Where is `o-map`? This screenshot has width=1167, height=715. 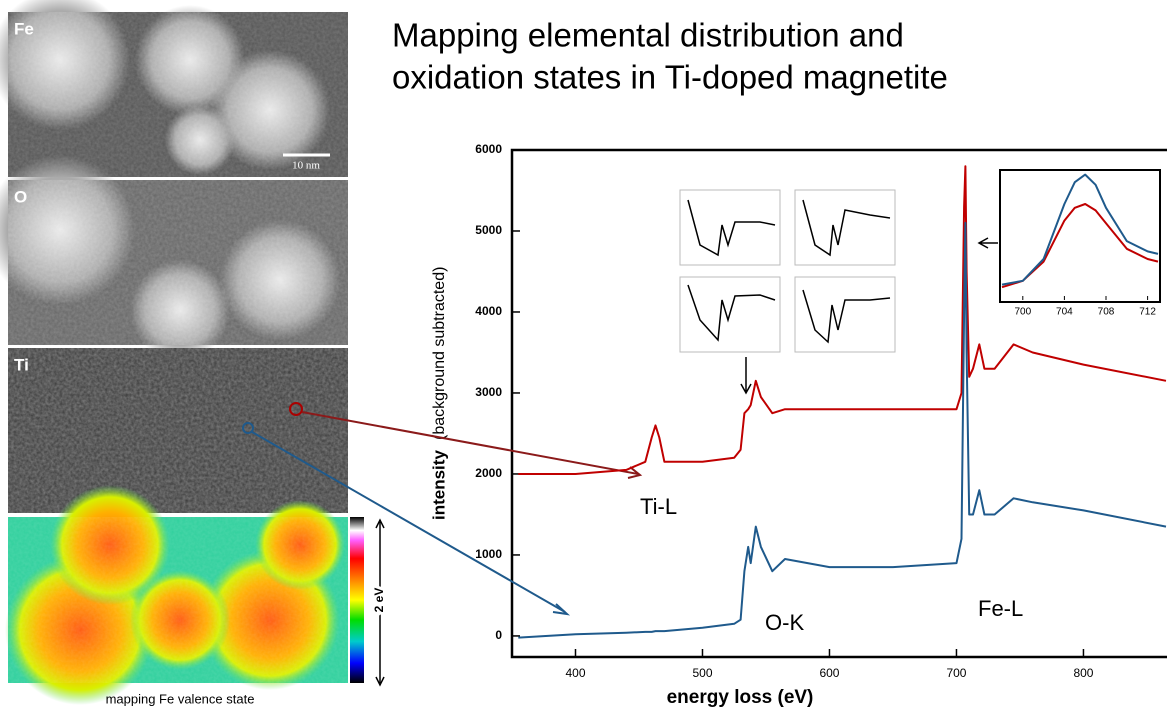
o-map is located at coordinates (174, 257).